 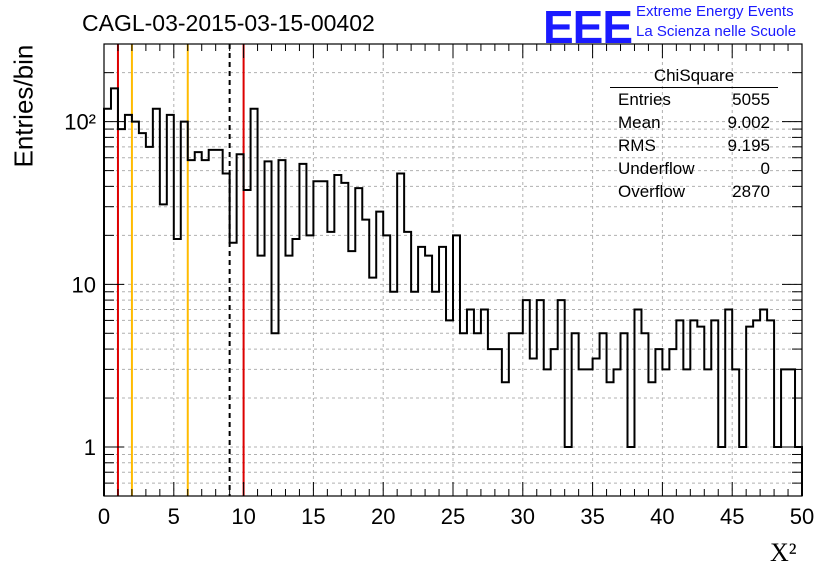 I want to click on x-tick-label: 35, so click(x=592, y=516).